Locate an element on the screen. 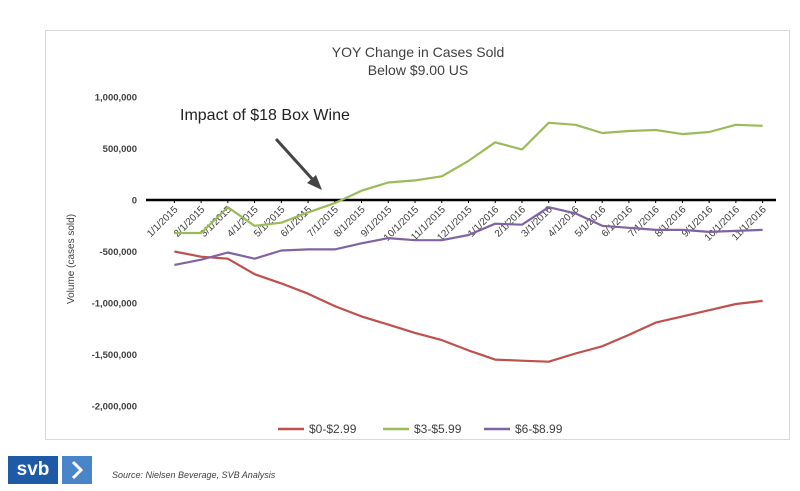 Image resolution: width=800 pixels, height=491 pixels. y-tick-label: -2,000,000 is located at coordinates (114, 407).